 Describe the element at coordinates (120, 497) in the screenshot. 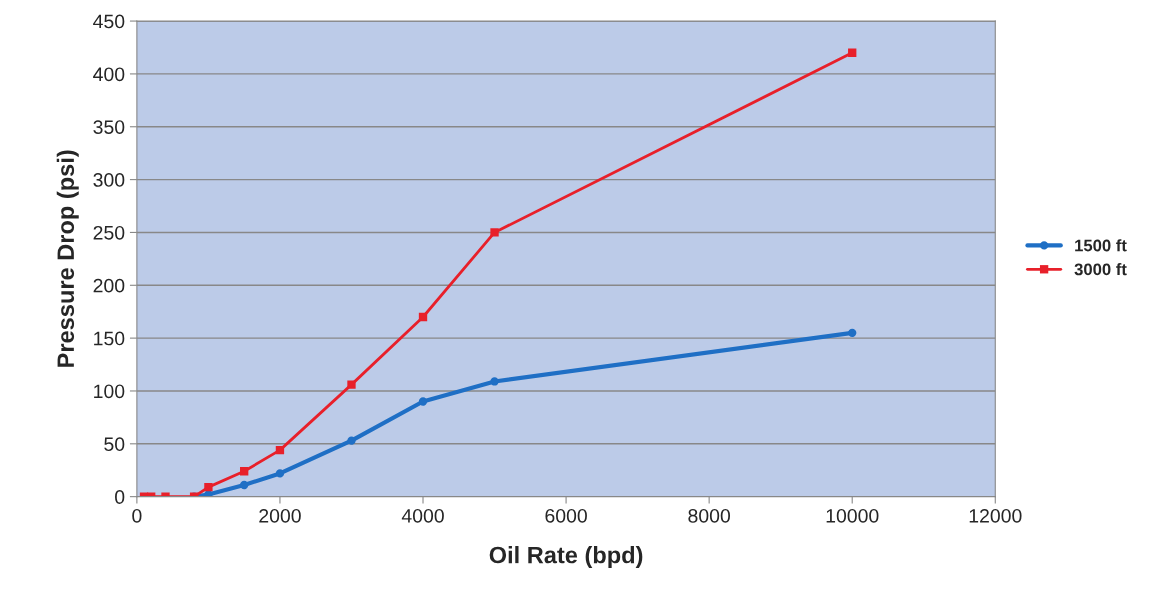

I see `y-tick-label: 0` at that location.